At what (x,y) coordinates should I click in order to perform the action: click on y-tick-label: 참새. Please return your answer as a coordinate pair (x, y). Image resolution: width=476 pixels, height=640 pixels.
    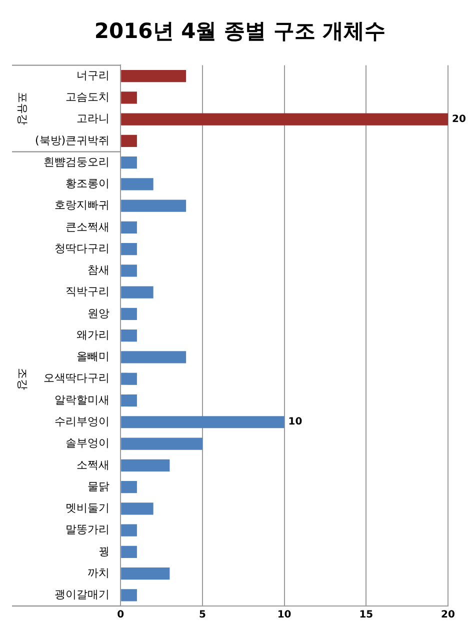
    Looking at the image, I should click on (99, 270).